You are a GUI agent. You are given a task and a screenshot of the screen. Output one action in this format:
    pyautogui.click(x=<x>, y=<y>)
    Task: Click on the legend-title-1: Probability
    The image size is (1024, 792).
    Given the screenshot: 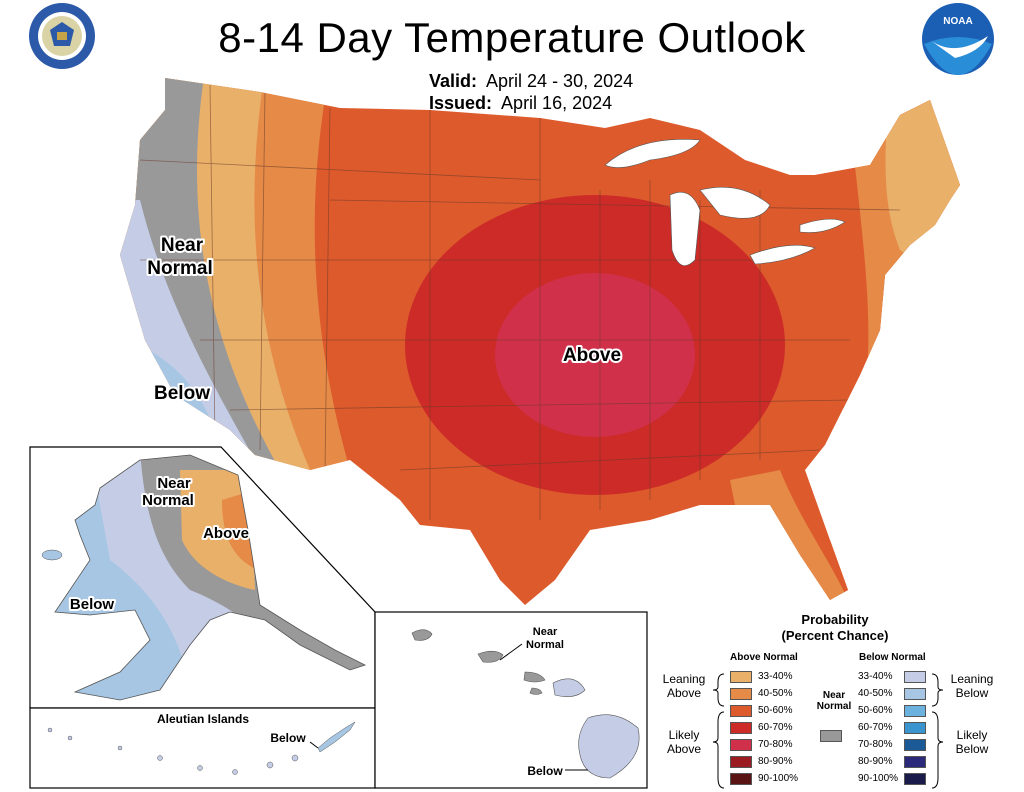 What is the action you would take?
    pyautogui.click(x=835, y=619)
    